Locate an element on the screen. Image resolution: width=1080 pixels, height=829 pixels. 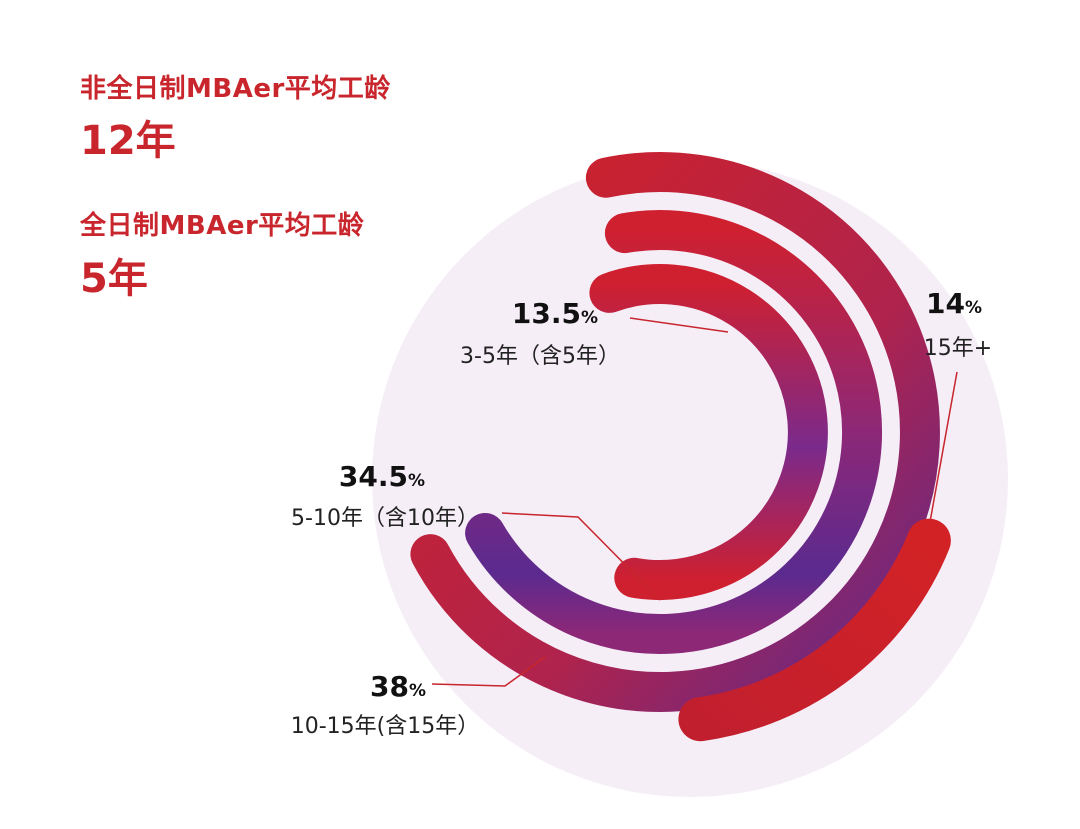
value-number-1: 13.5 is located at coordinates (546, 313).